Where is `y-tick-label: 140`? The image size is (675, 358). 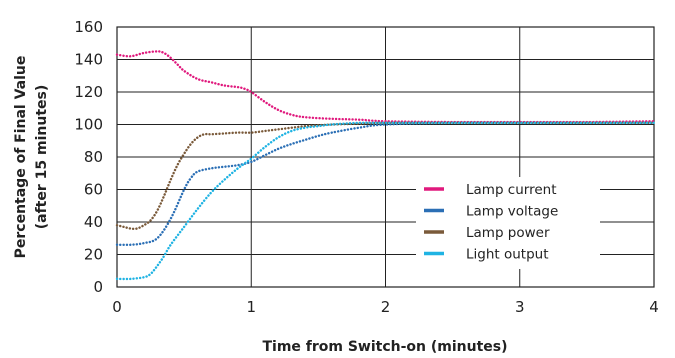 y-tick-label: 140 is located at coordinates (88, 60).